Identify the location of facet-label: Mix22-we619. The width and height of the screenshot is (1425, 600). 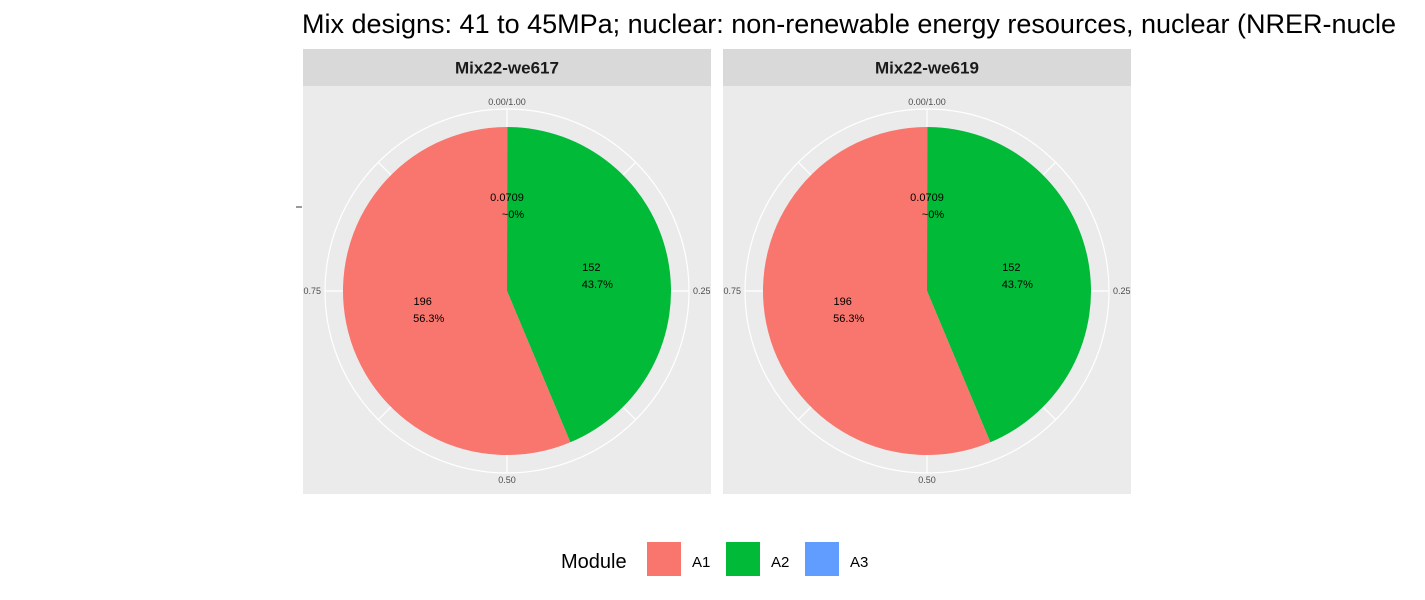
(927, 68).